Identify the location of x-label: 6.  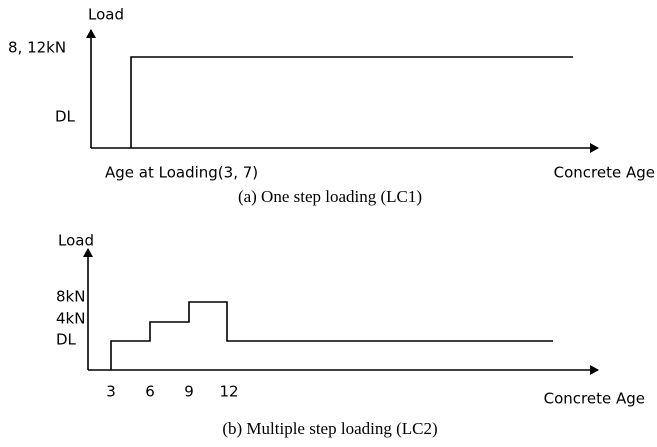
(150, 392).